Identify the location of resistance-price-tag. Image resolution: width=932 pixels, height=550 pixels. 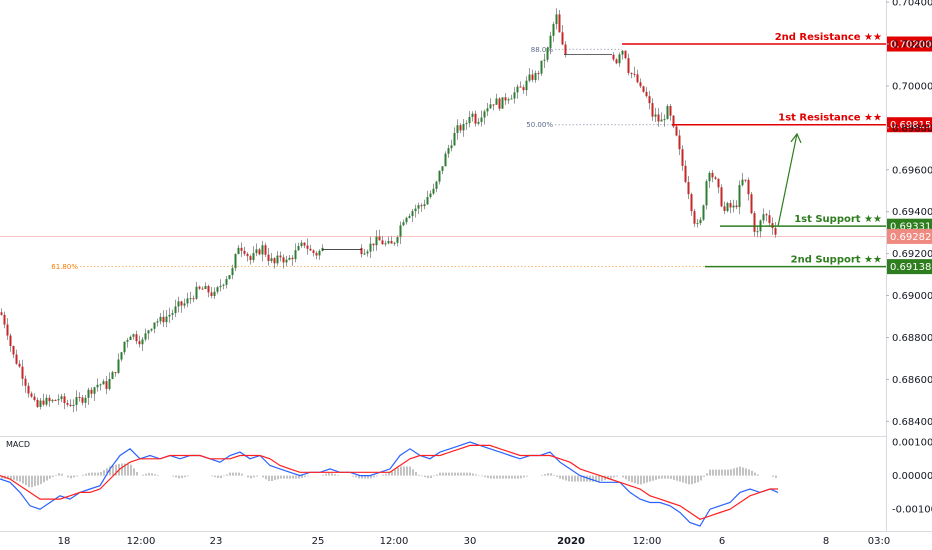
(909, 125).